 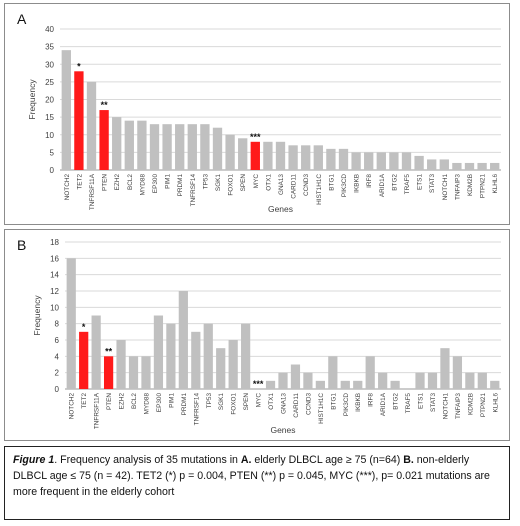 What do you see at coordinates (52, 170) in the screenshot?
I see `chart-a-y-tick-label: 0` at bounding box center [52, 170].